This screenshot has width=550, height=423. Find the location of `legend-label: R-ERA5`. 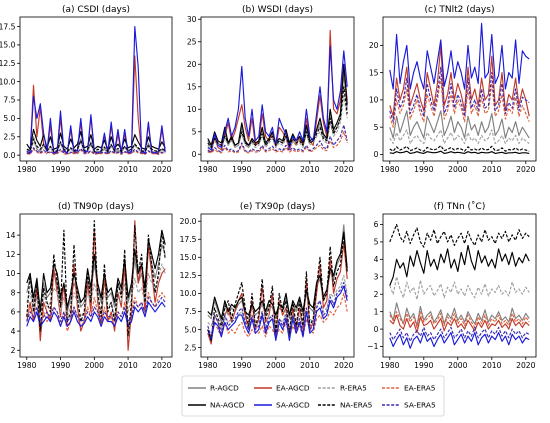

legend-label: R-ERA5 is located at coordinates (353, 388).